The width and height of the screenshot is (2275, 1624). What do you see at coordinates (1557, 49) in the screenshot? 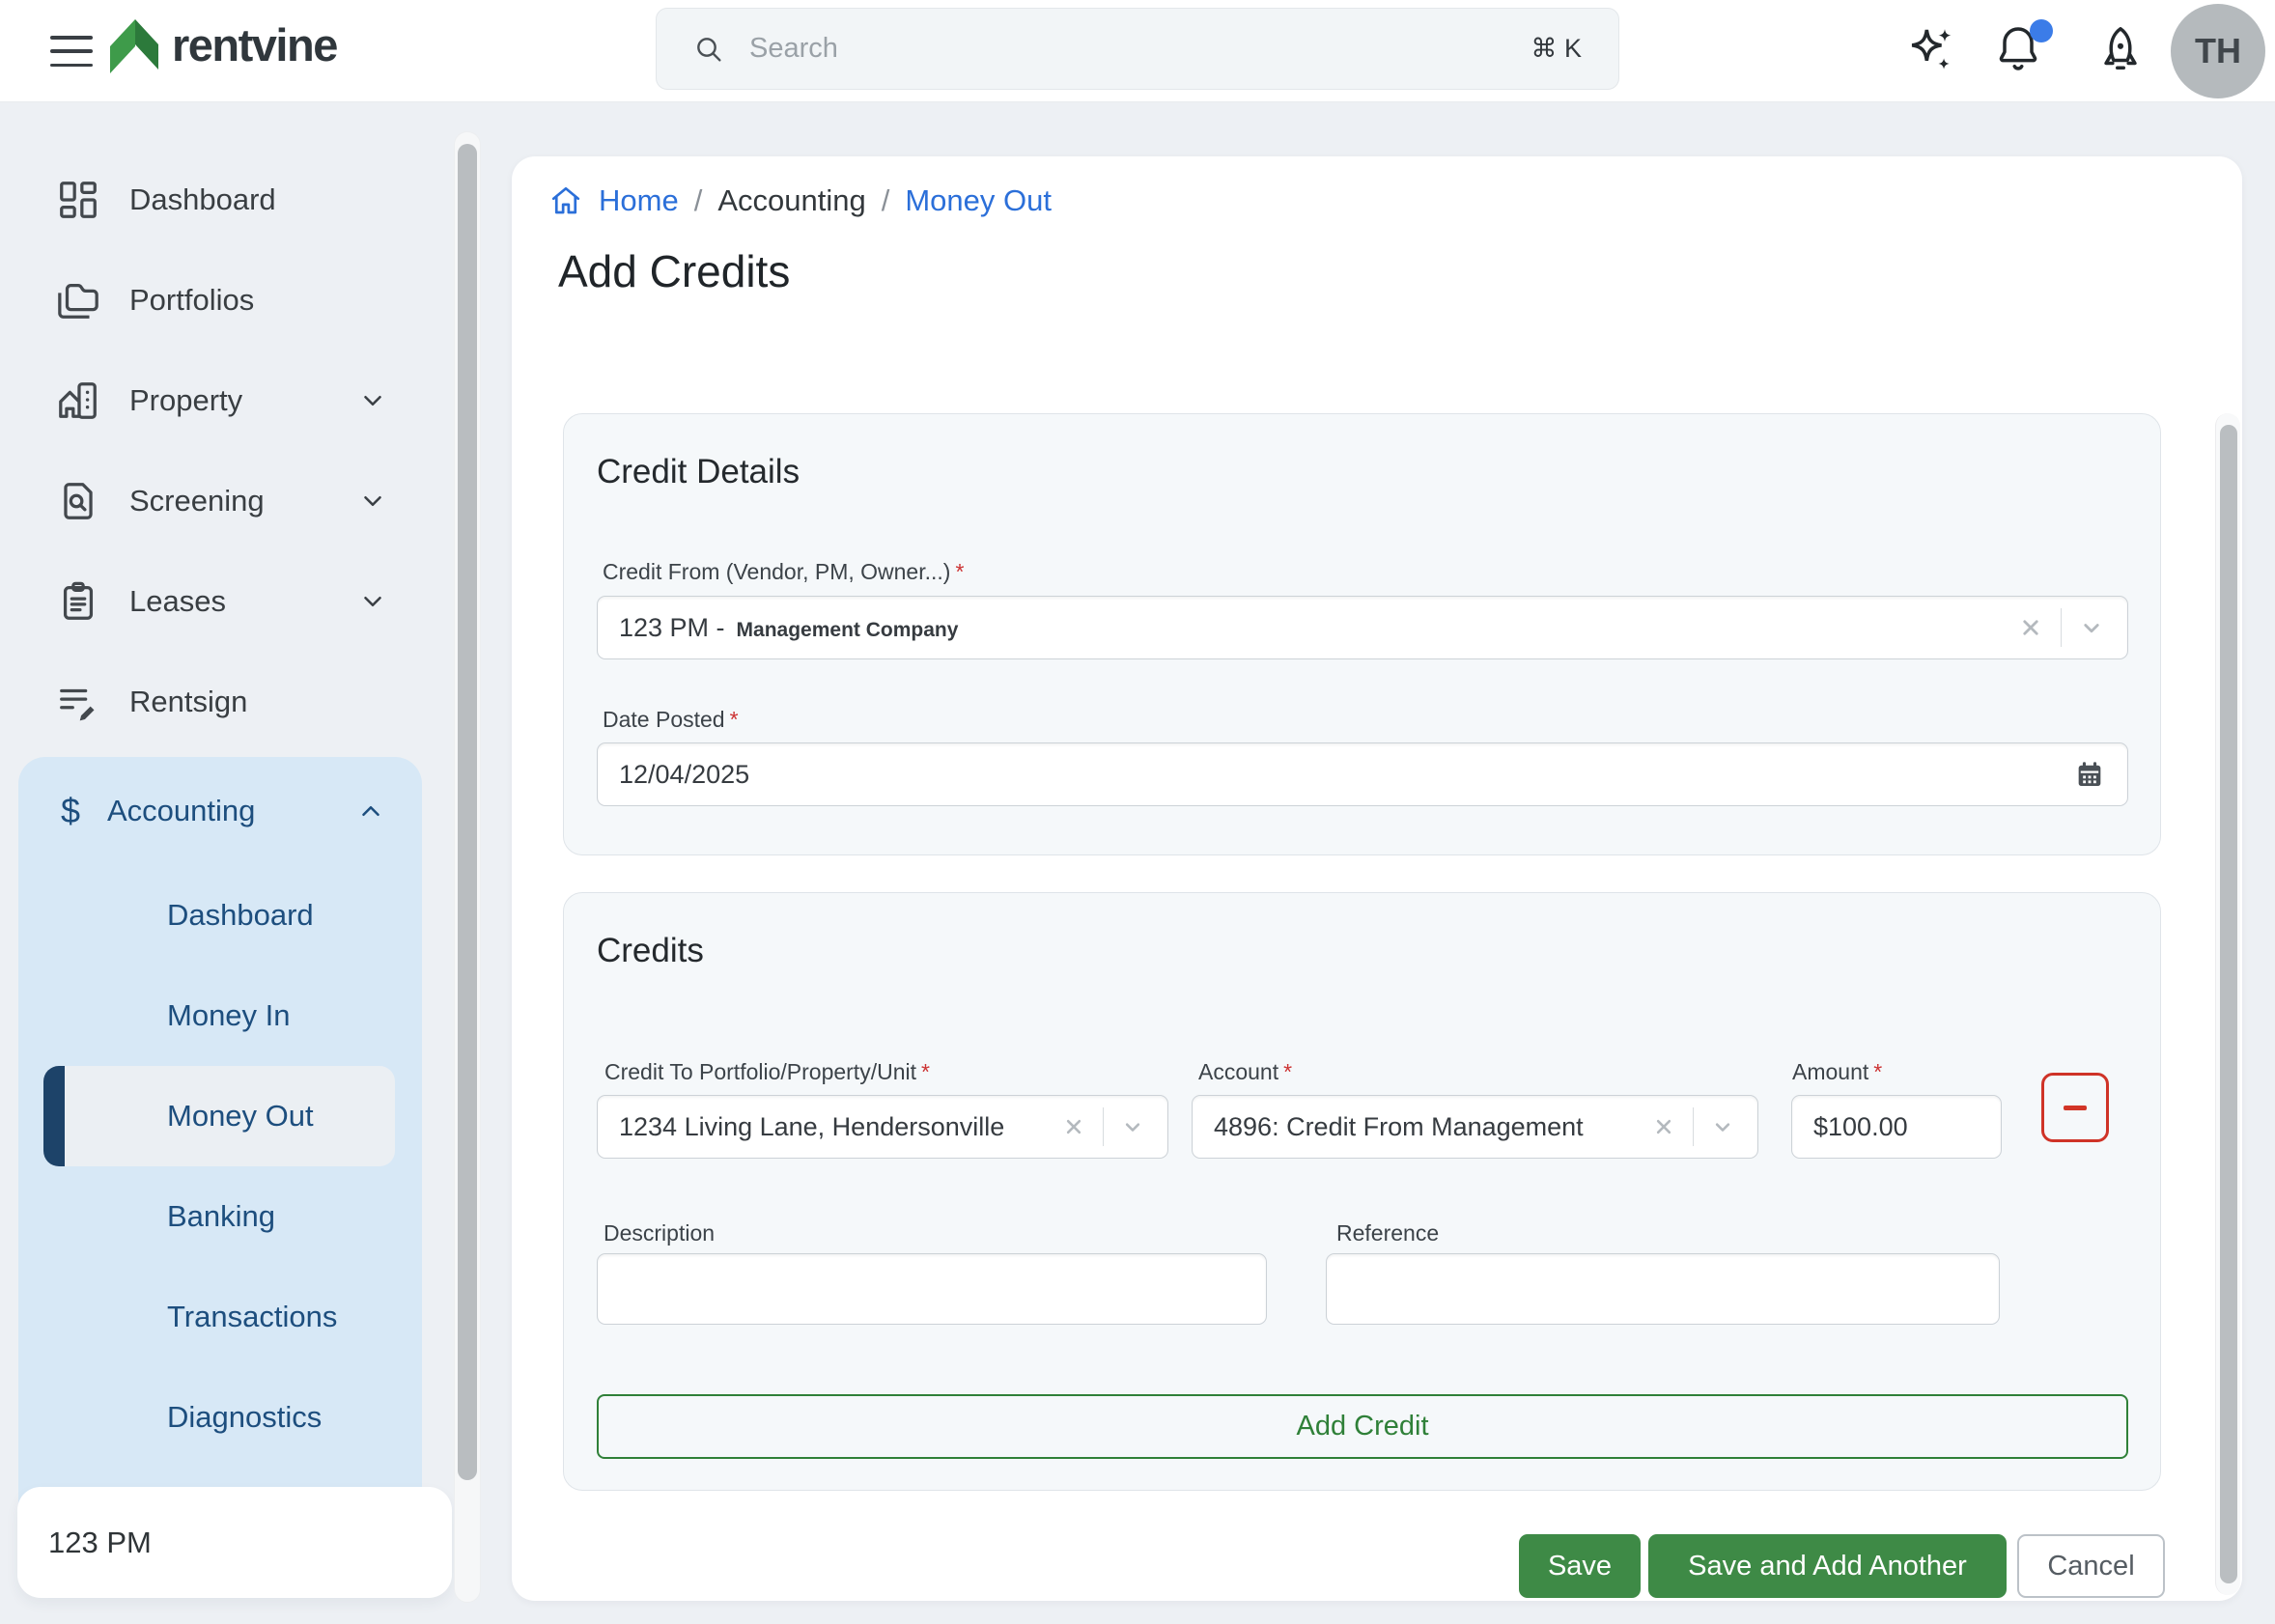
I see `search-shortcut: ⌘ K` at bounding box center [1557, 49].